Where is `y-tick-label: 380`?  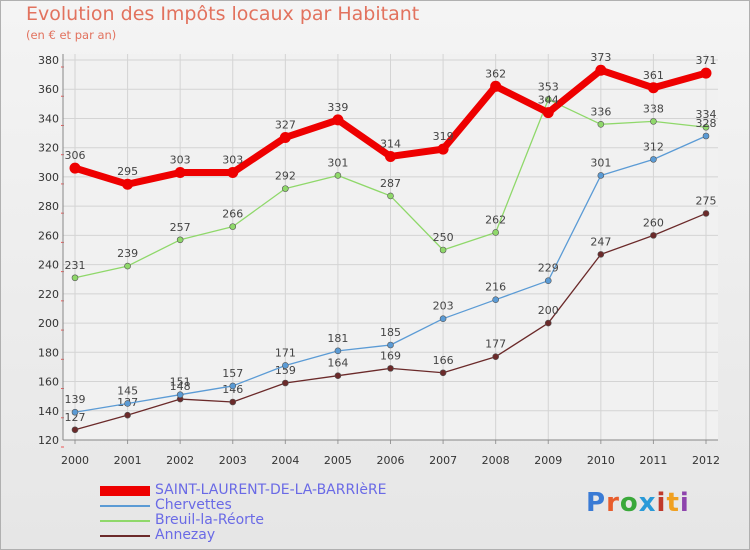 y-tick-label: 380 is located at coordinates (48, 60).